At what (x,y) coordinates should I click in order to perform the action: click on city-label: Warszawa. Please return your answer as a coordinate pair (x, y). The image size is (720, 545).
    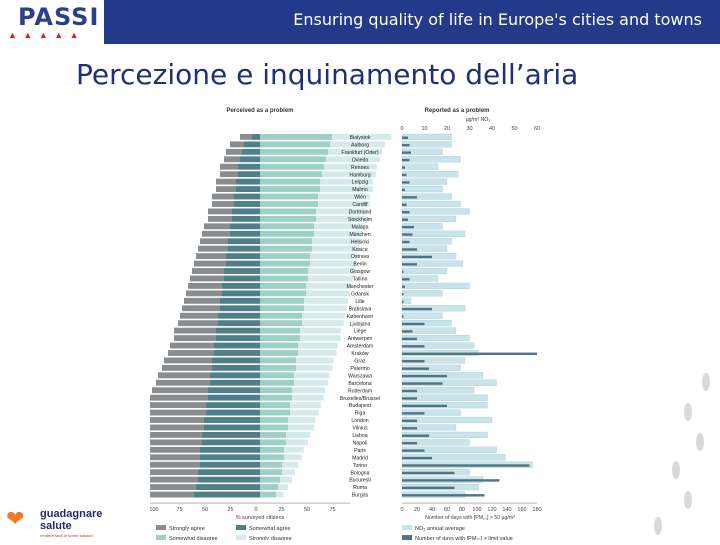
    Looking at the image, I should click on (360, 376).